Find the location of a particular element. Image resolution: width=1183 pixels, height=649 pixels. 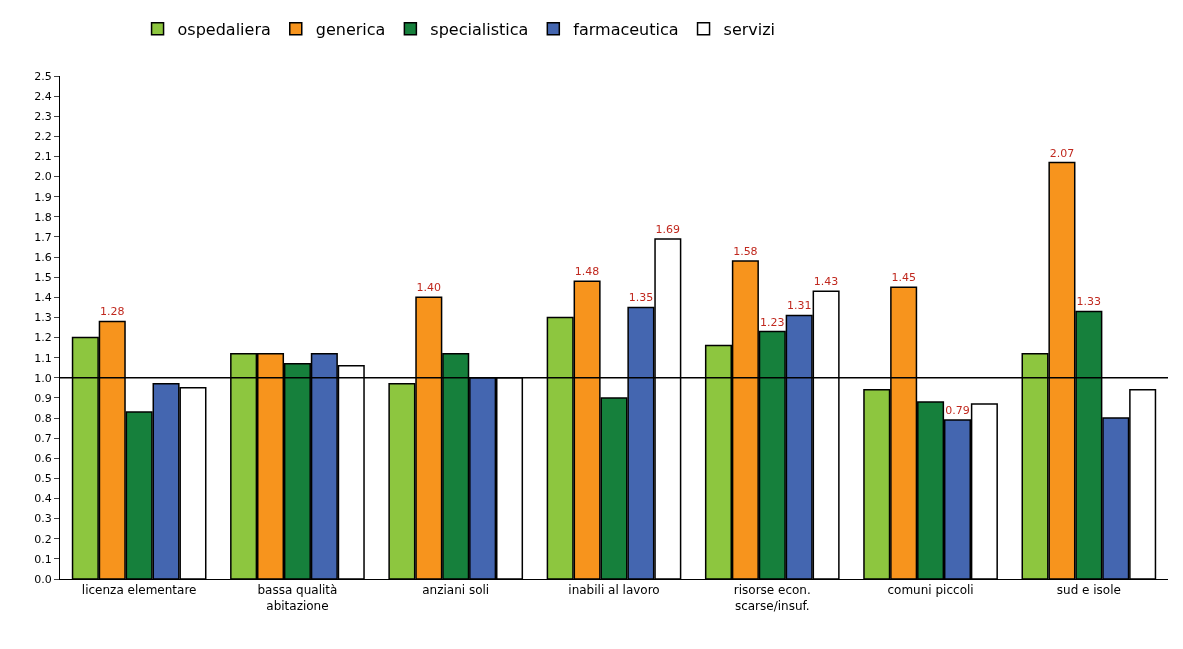

y-tick-label: 0.0 is located at coordinates (43, 579).